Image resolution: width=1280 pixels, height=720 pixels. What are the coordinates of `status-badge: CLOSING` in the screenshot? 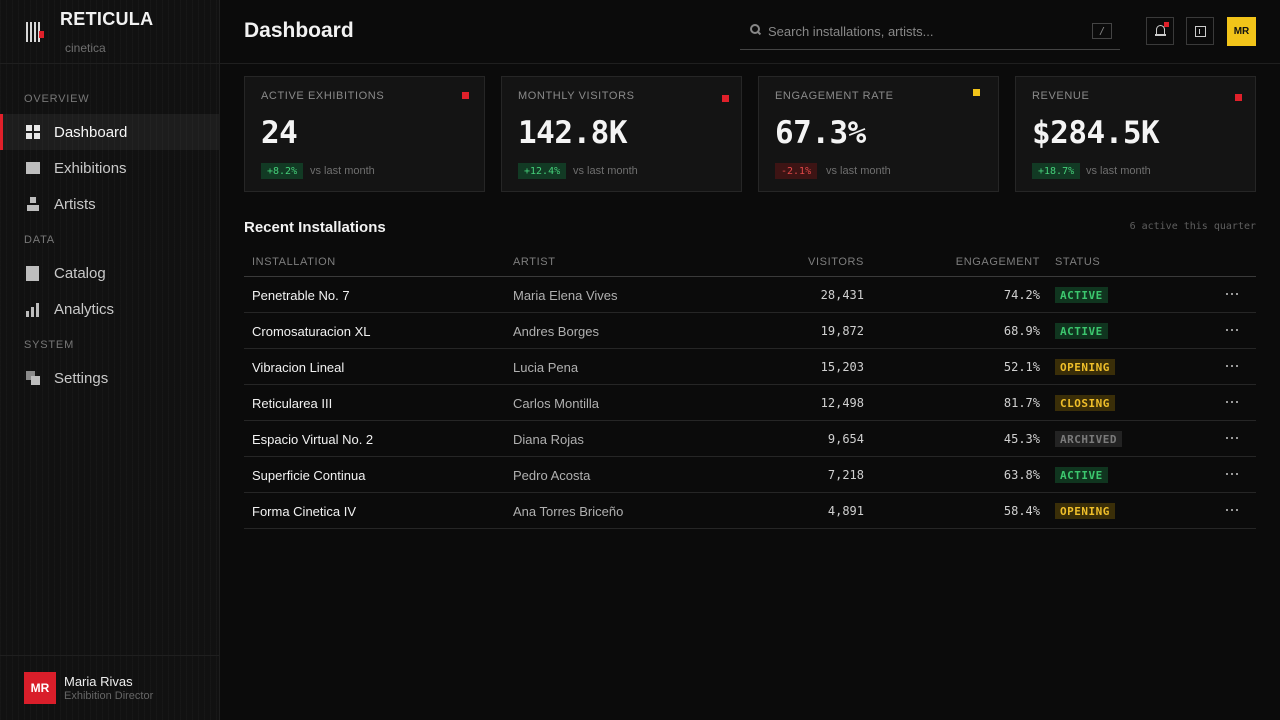 It's located at (1085, 403).